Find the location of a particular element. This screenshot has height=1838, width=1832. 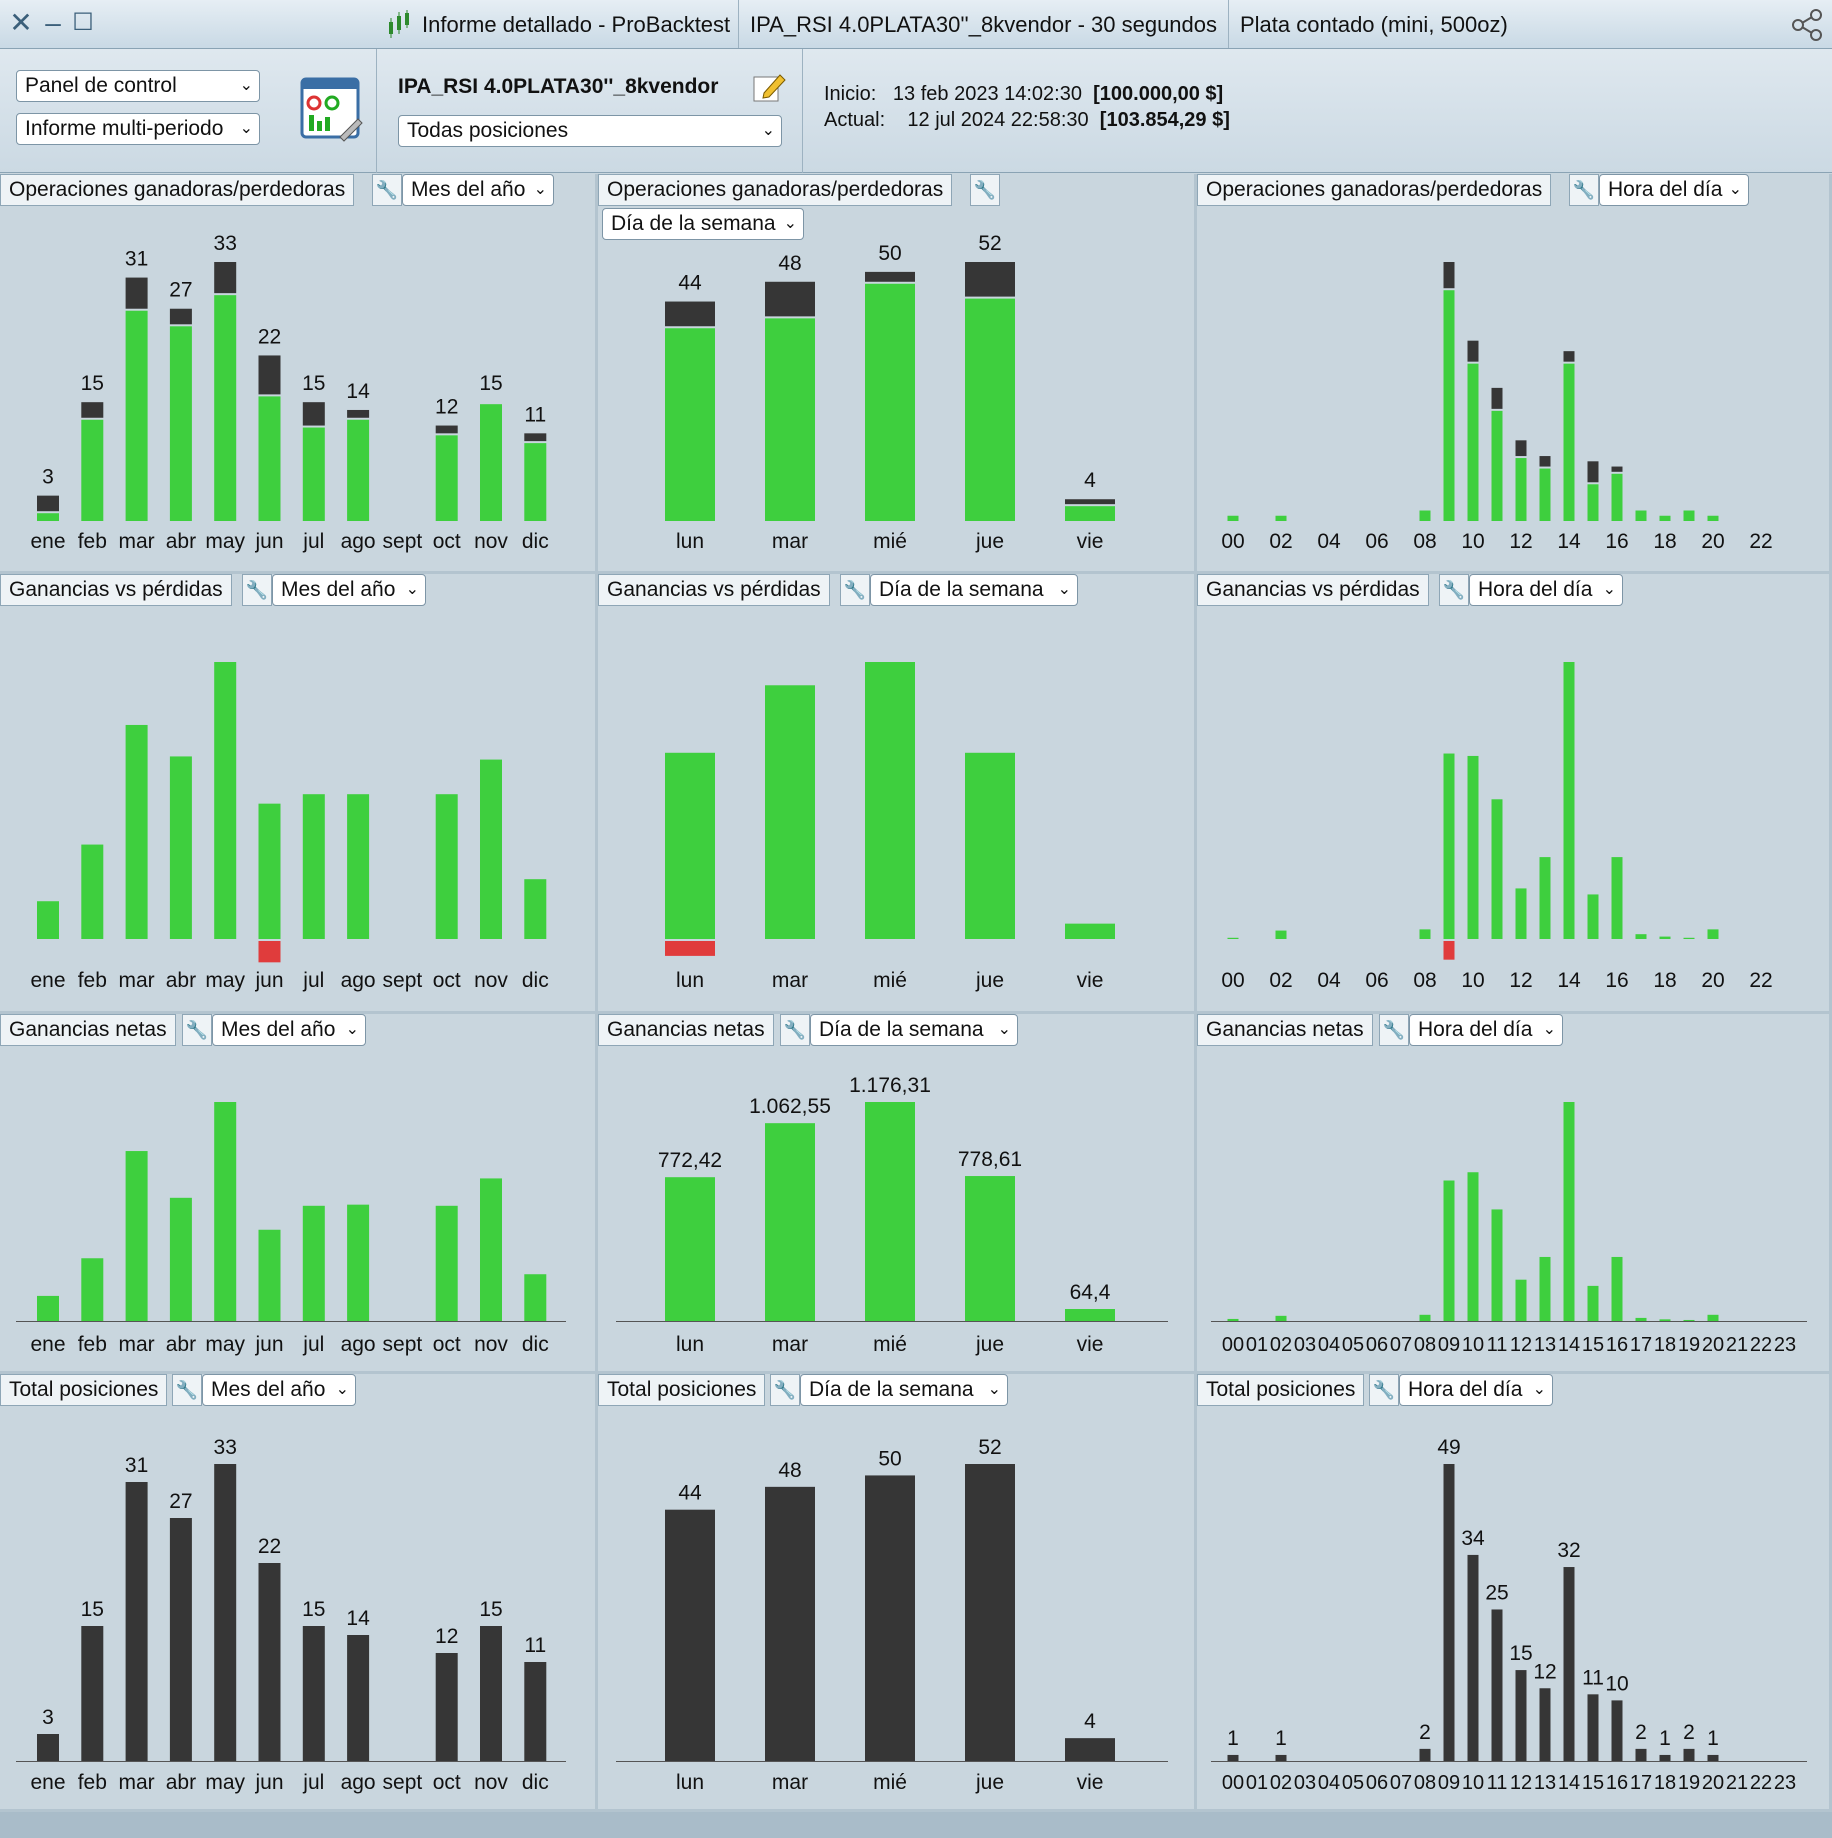

positions-select: Todas posiciones ⌄ is located at coordinates (590, 131).